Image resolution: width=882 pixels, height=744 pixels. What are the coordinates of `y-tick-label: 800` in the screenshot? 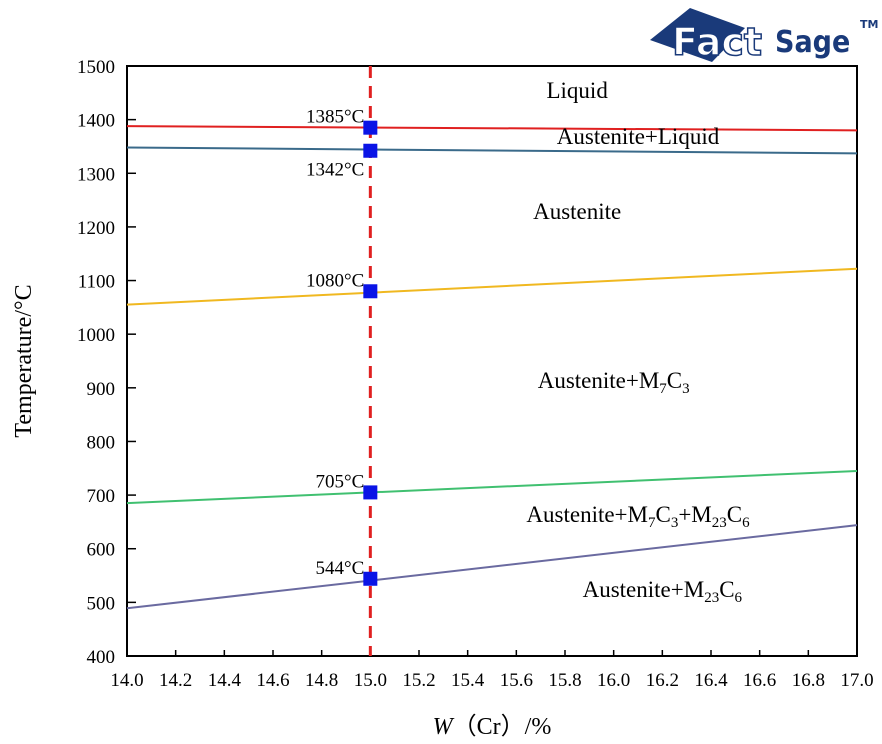 It's located at (101, 442).